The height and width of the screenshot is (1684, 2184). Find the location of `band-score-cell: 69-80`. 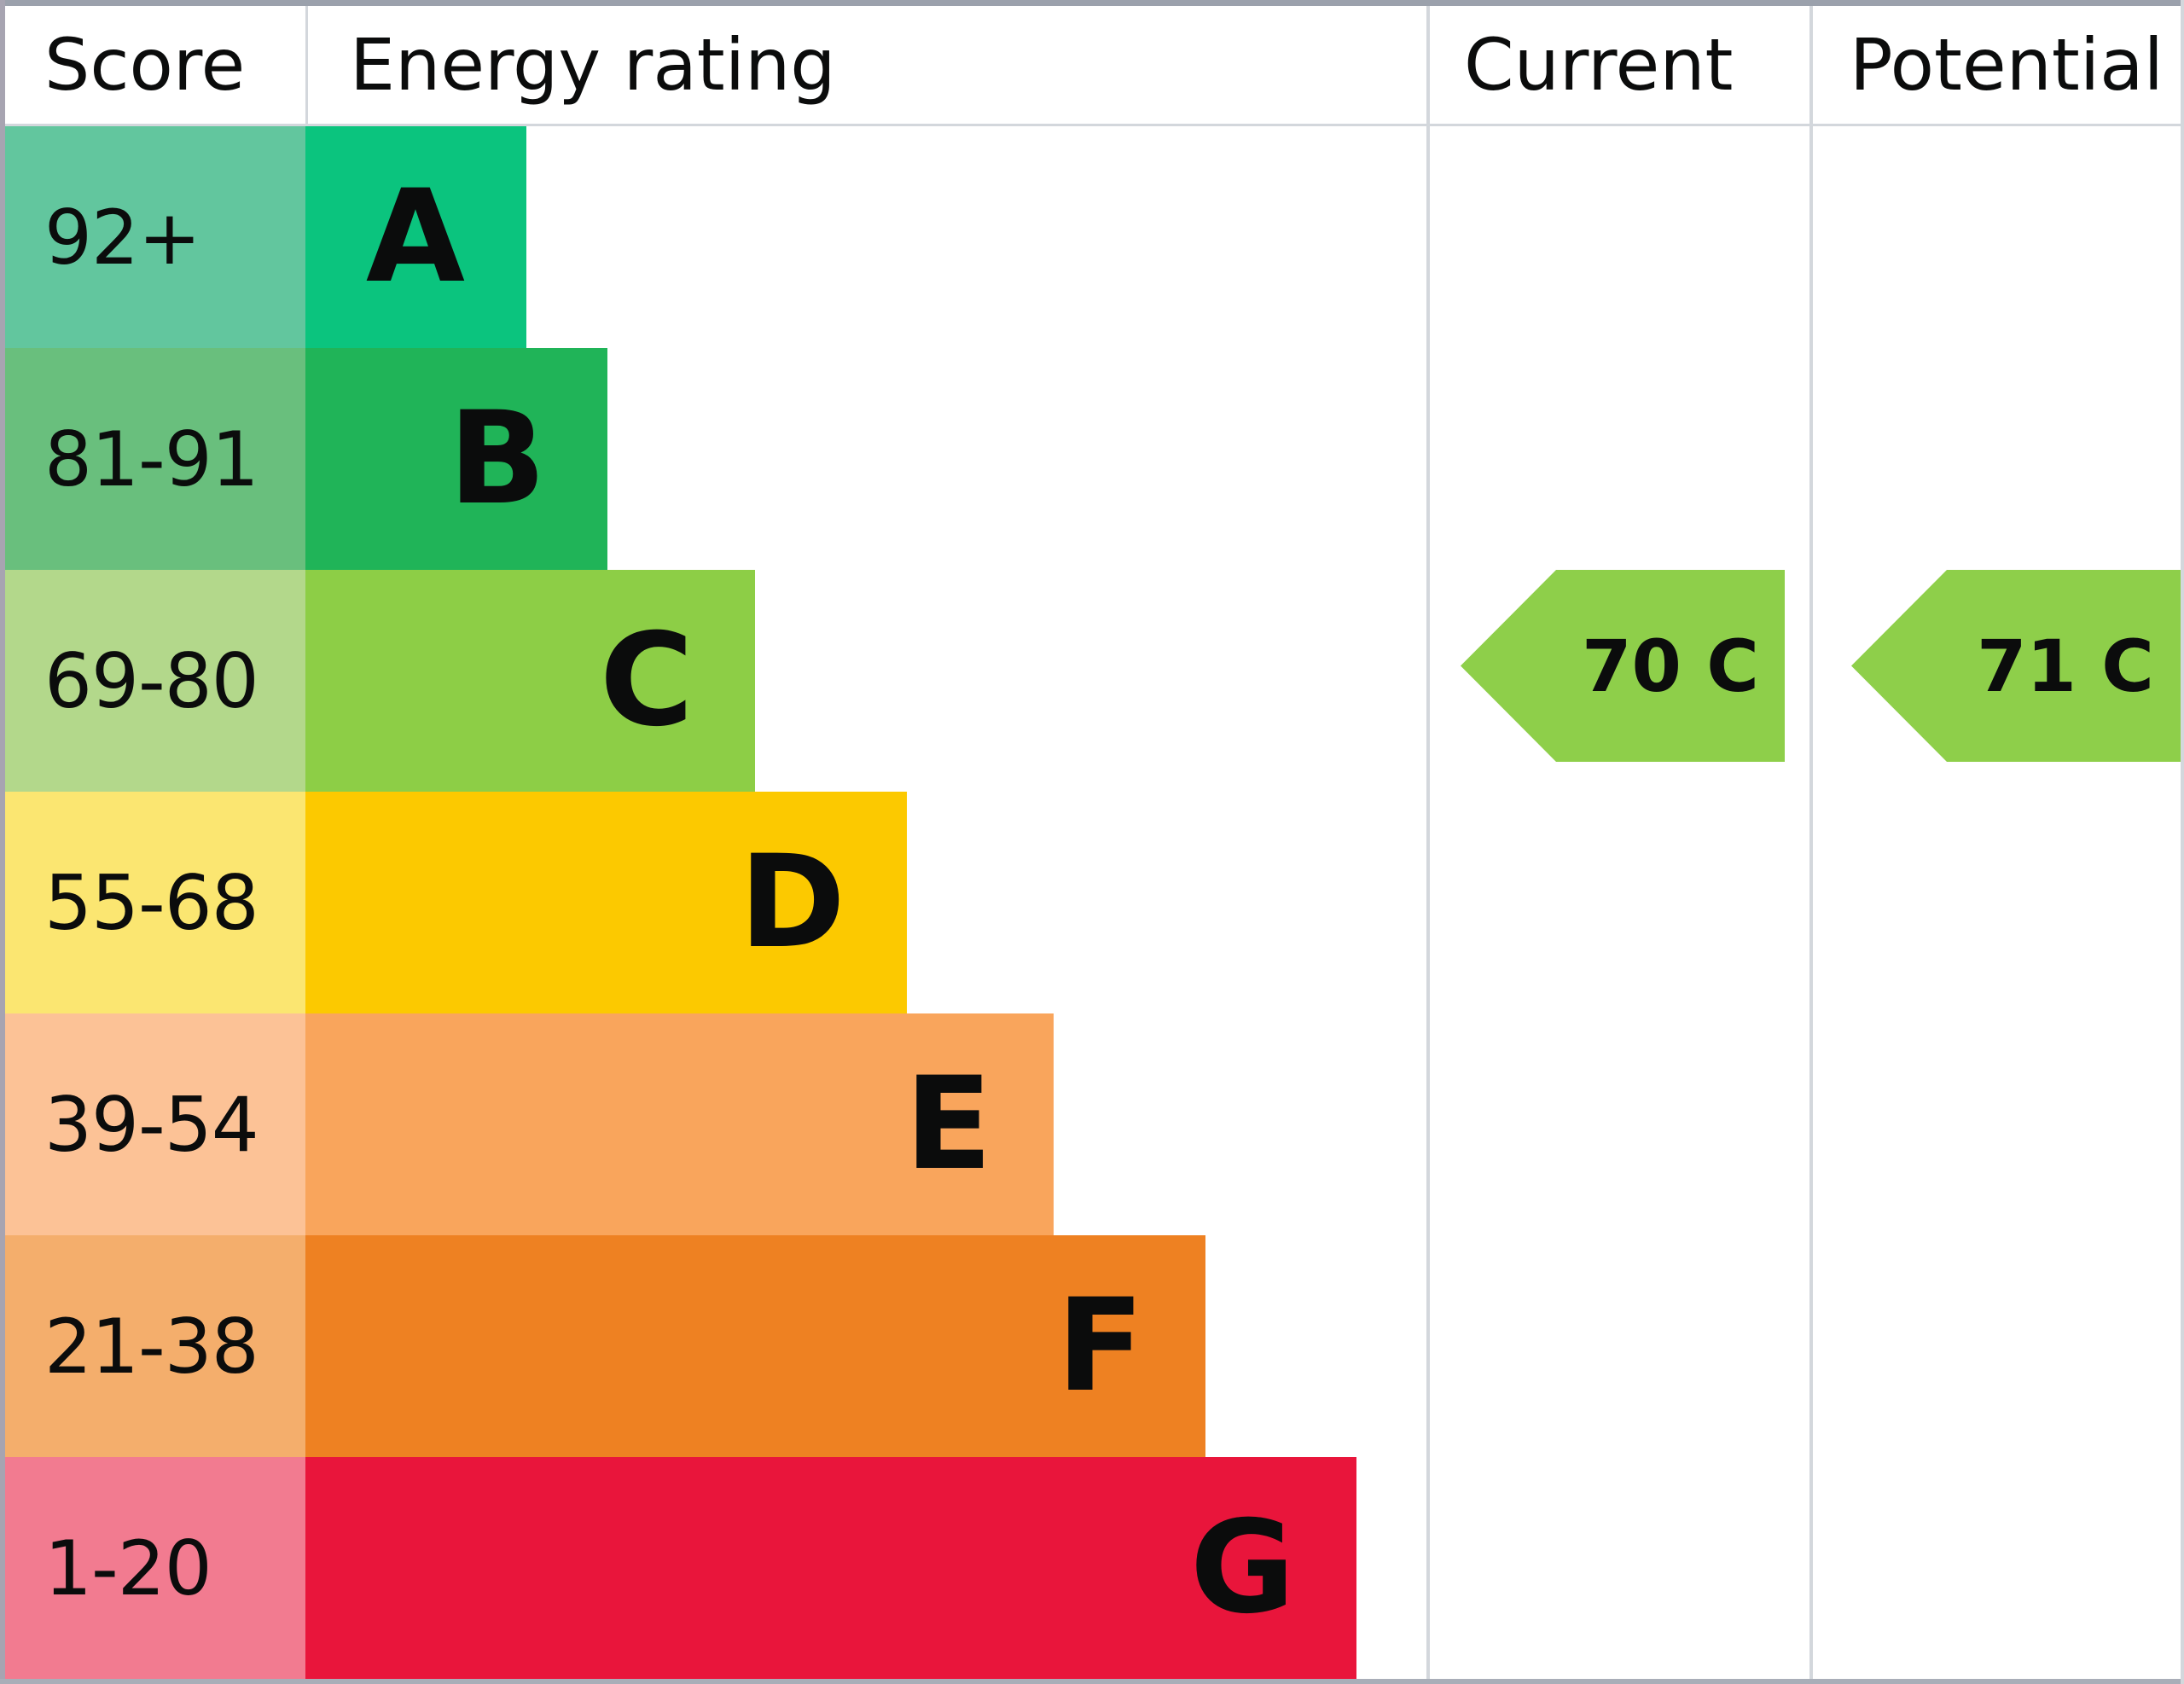

band-score-cell: 69-80 is located at coordinates (155, 681).